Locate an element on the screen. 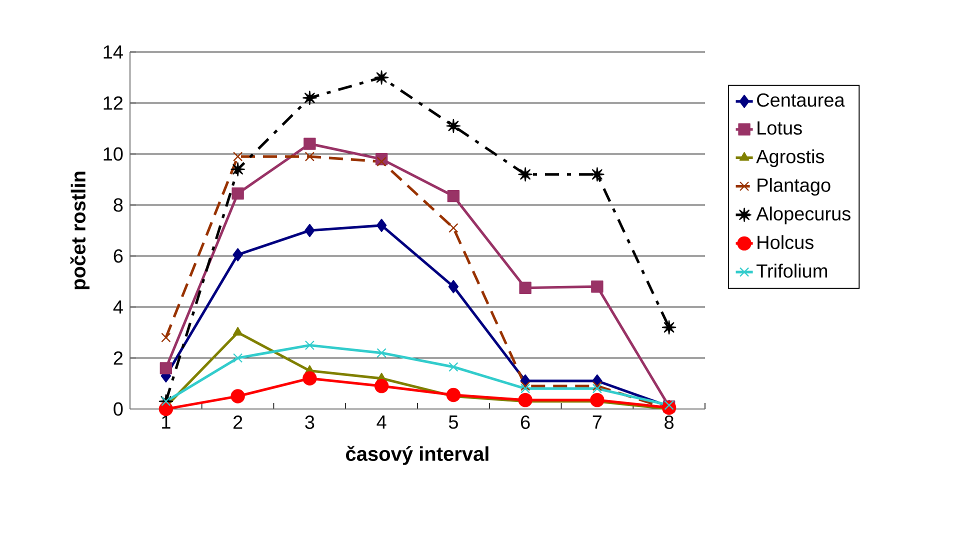  legend-label: Centaurea is located at coordinates (801, 100).